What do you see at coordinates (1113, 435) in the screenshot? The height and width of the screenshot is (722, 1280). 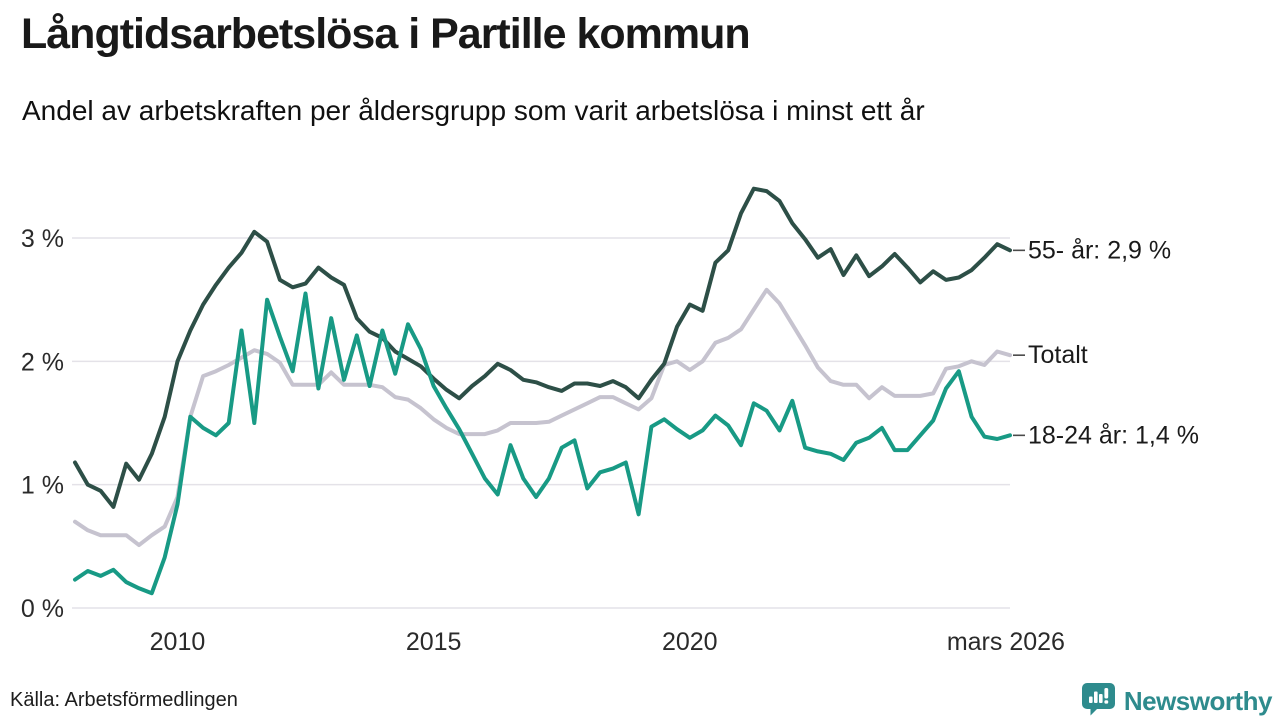 I see `series-end-label-18-24-ar: 18-24 år: 1,4 %` at bounding box center [1113, 435].